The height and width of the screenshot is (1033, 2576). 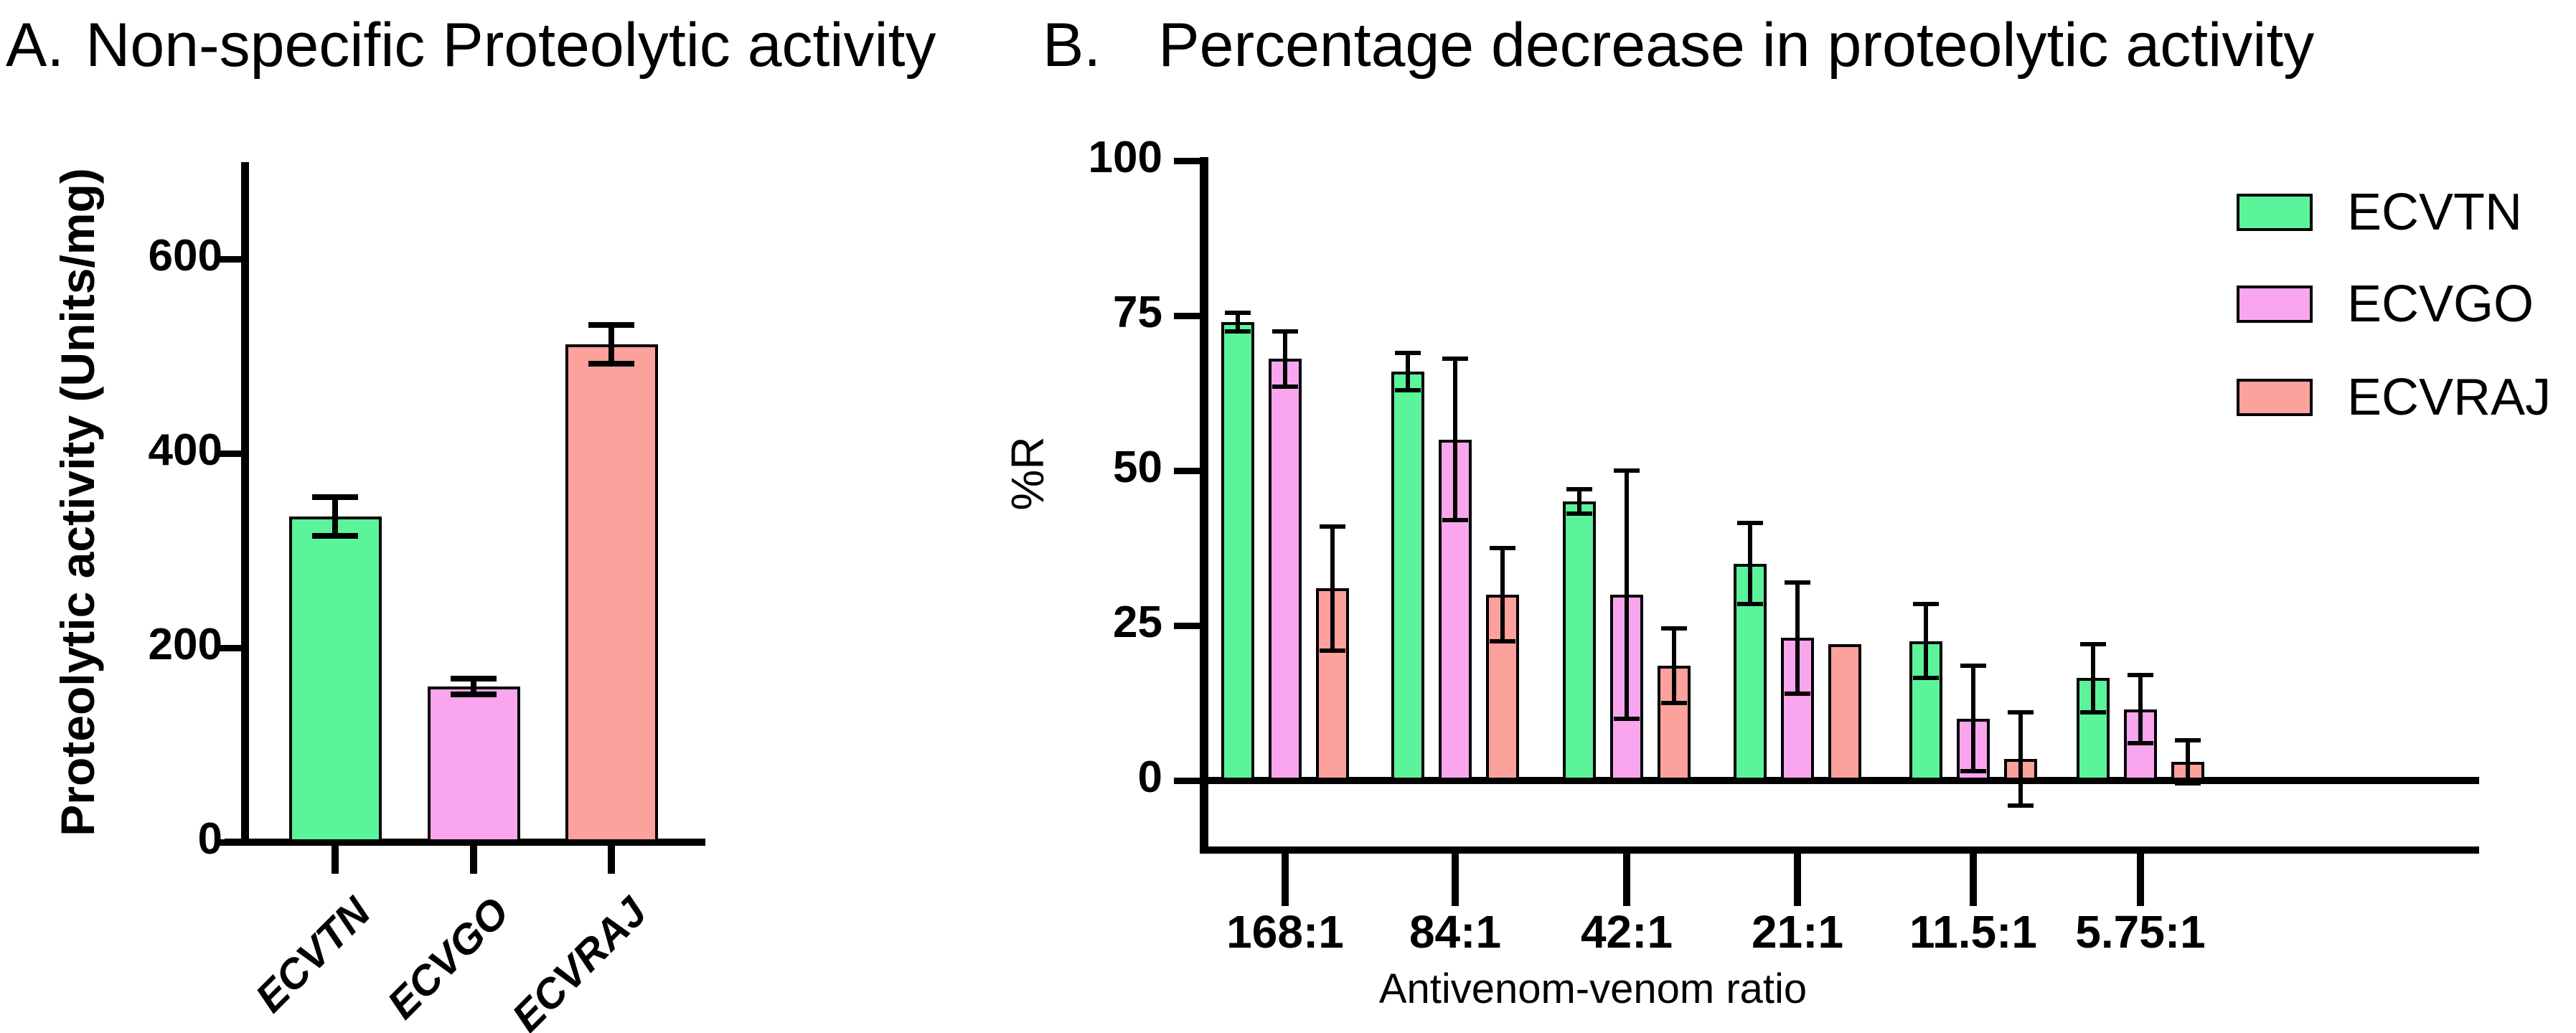 I want to click on panel-b-y-tick-label: 100, so click(x=1125, y=157).